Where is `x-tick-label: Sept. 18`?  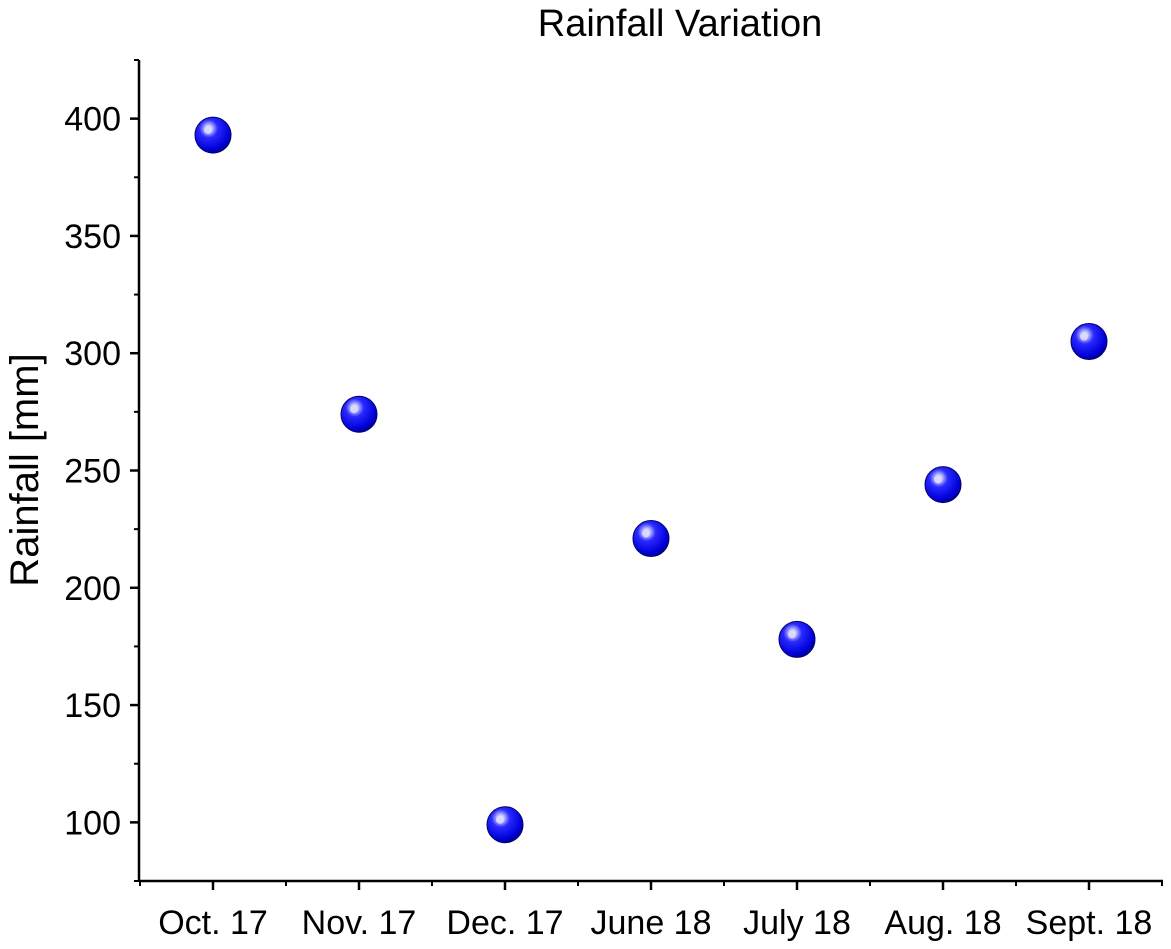 x-tick-label: Sept. 18 is located at coordinates (1089, 923).